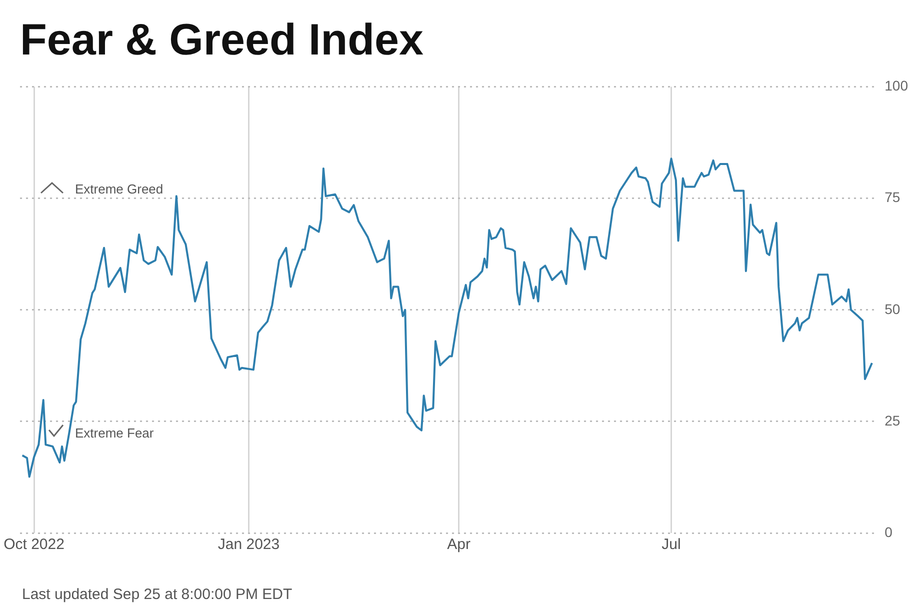 Image resolution: width=920 pixels, height=607 pixels. I want to click on x-tick-label: Jan 2023, so click(249, 545).